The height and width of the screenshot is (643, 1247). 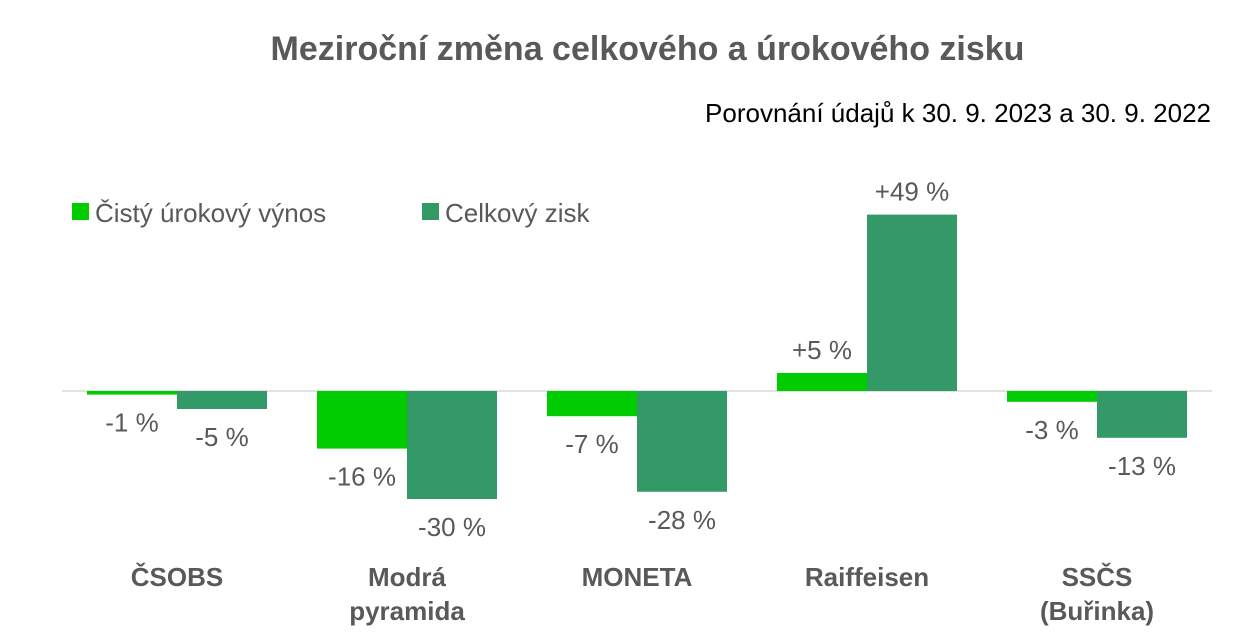 I want to click on legend-item-total-profit: Celkový zisk, so click(x=505, y=213).